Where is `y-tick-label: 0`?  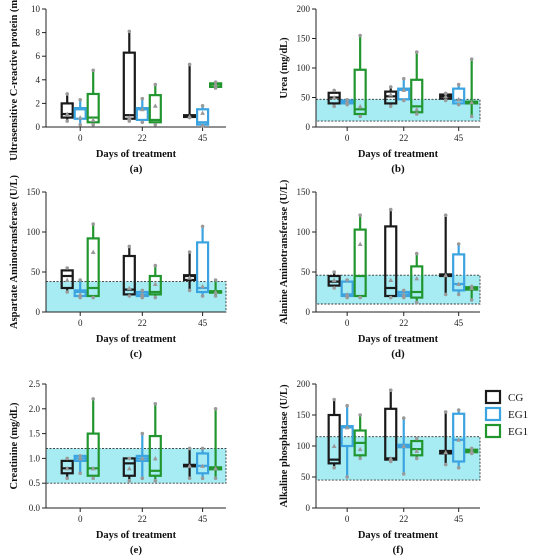
y-tick-label: 0 is located at coordinates (38, 127).